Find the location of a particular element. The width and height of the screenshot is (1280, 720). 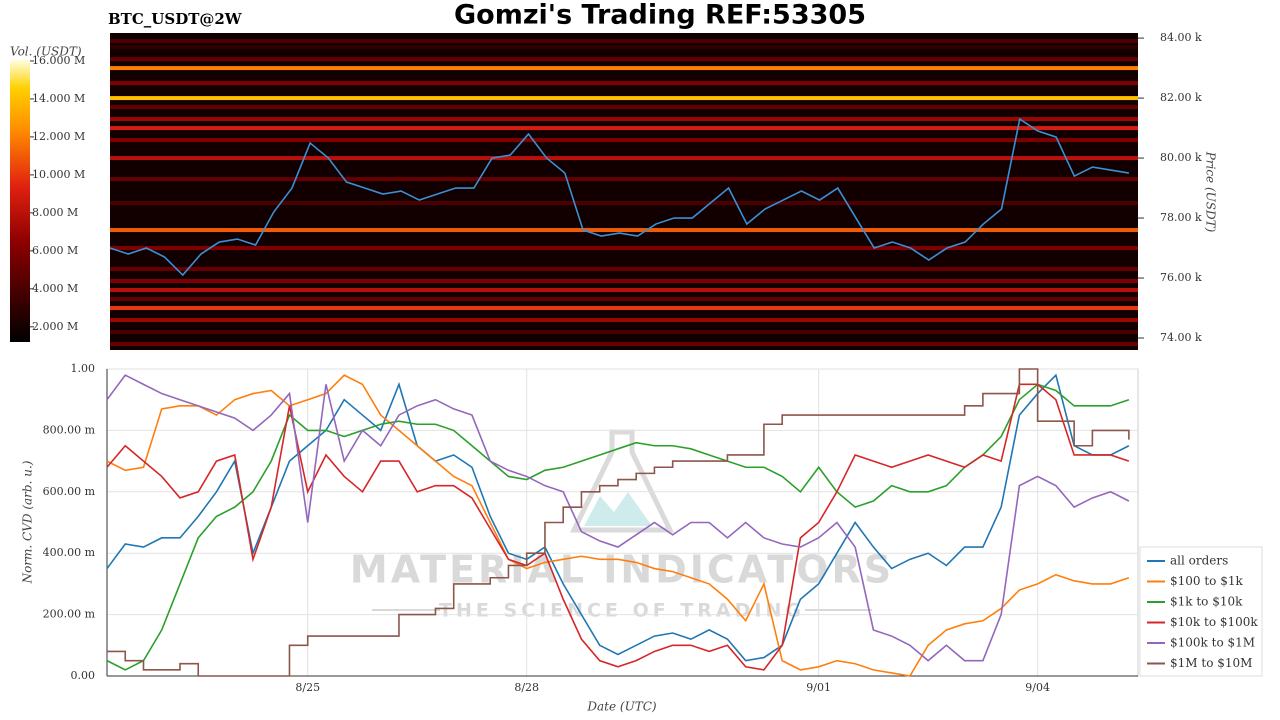

colorbar-tick-label: 12.000 M is located at coordinates (58, 136).